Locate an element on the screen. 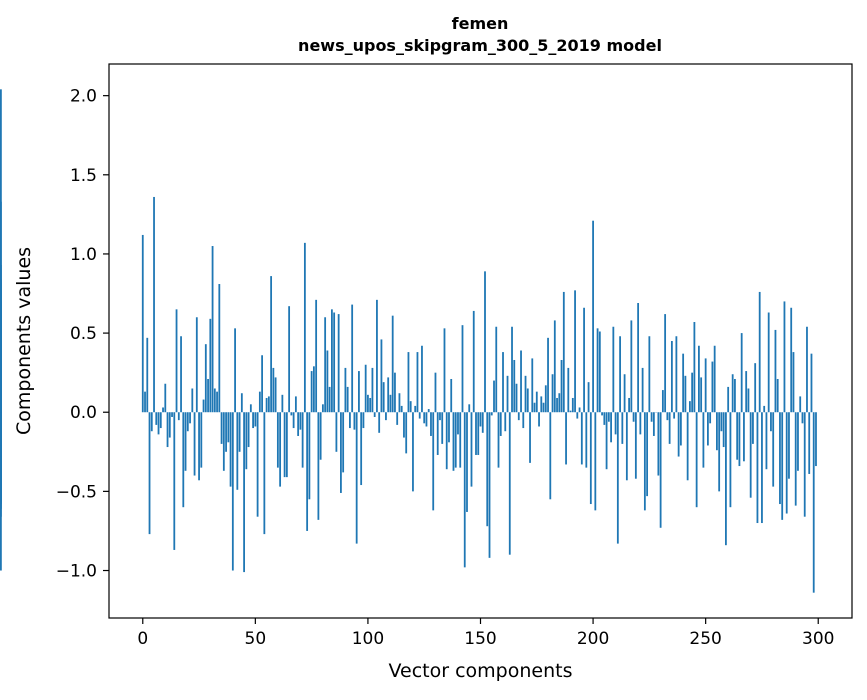 This screenshot has width=867, height=700. chart-title: femen is located at coordinates (480, 23).